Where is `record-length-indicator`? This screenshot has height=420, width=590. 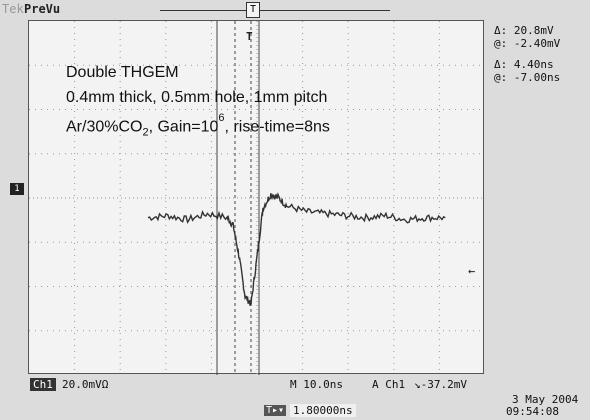 record-length-indicator is located at coordinates (275, 10).